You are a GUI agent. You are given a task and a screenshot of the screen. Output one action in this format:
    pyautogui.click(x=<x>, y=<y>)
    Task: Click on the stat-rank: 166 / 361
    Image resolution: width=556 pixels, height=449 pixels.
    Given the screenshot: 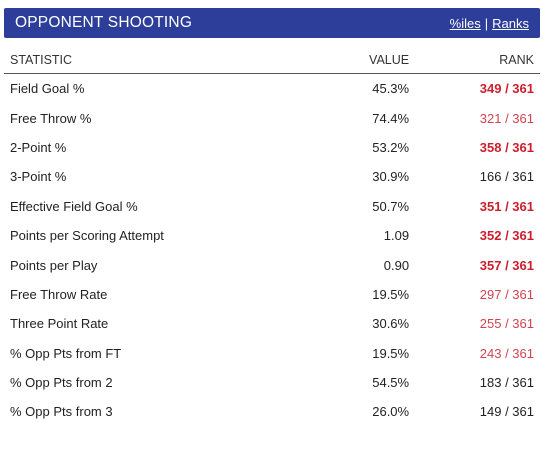 What is the action you would take?
    pyautogui.click(x=506, y=177)
    